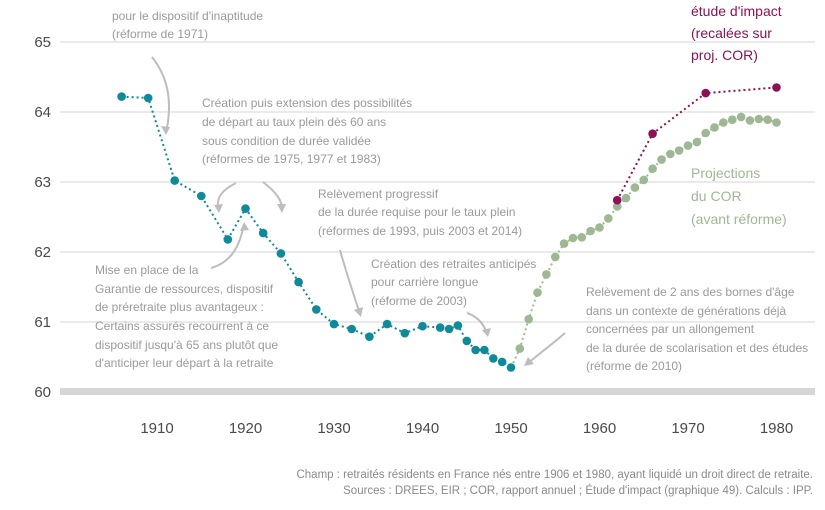  What do you see at coordinates (161, 95) in the screenshot?
I see `arrow-inaptitude` at bounding box center [161, 95].